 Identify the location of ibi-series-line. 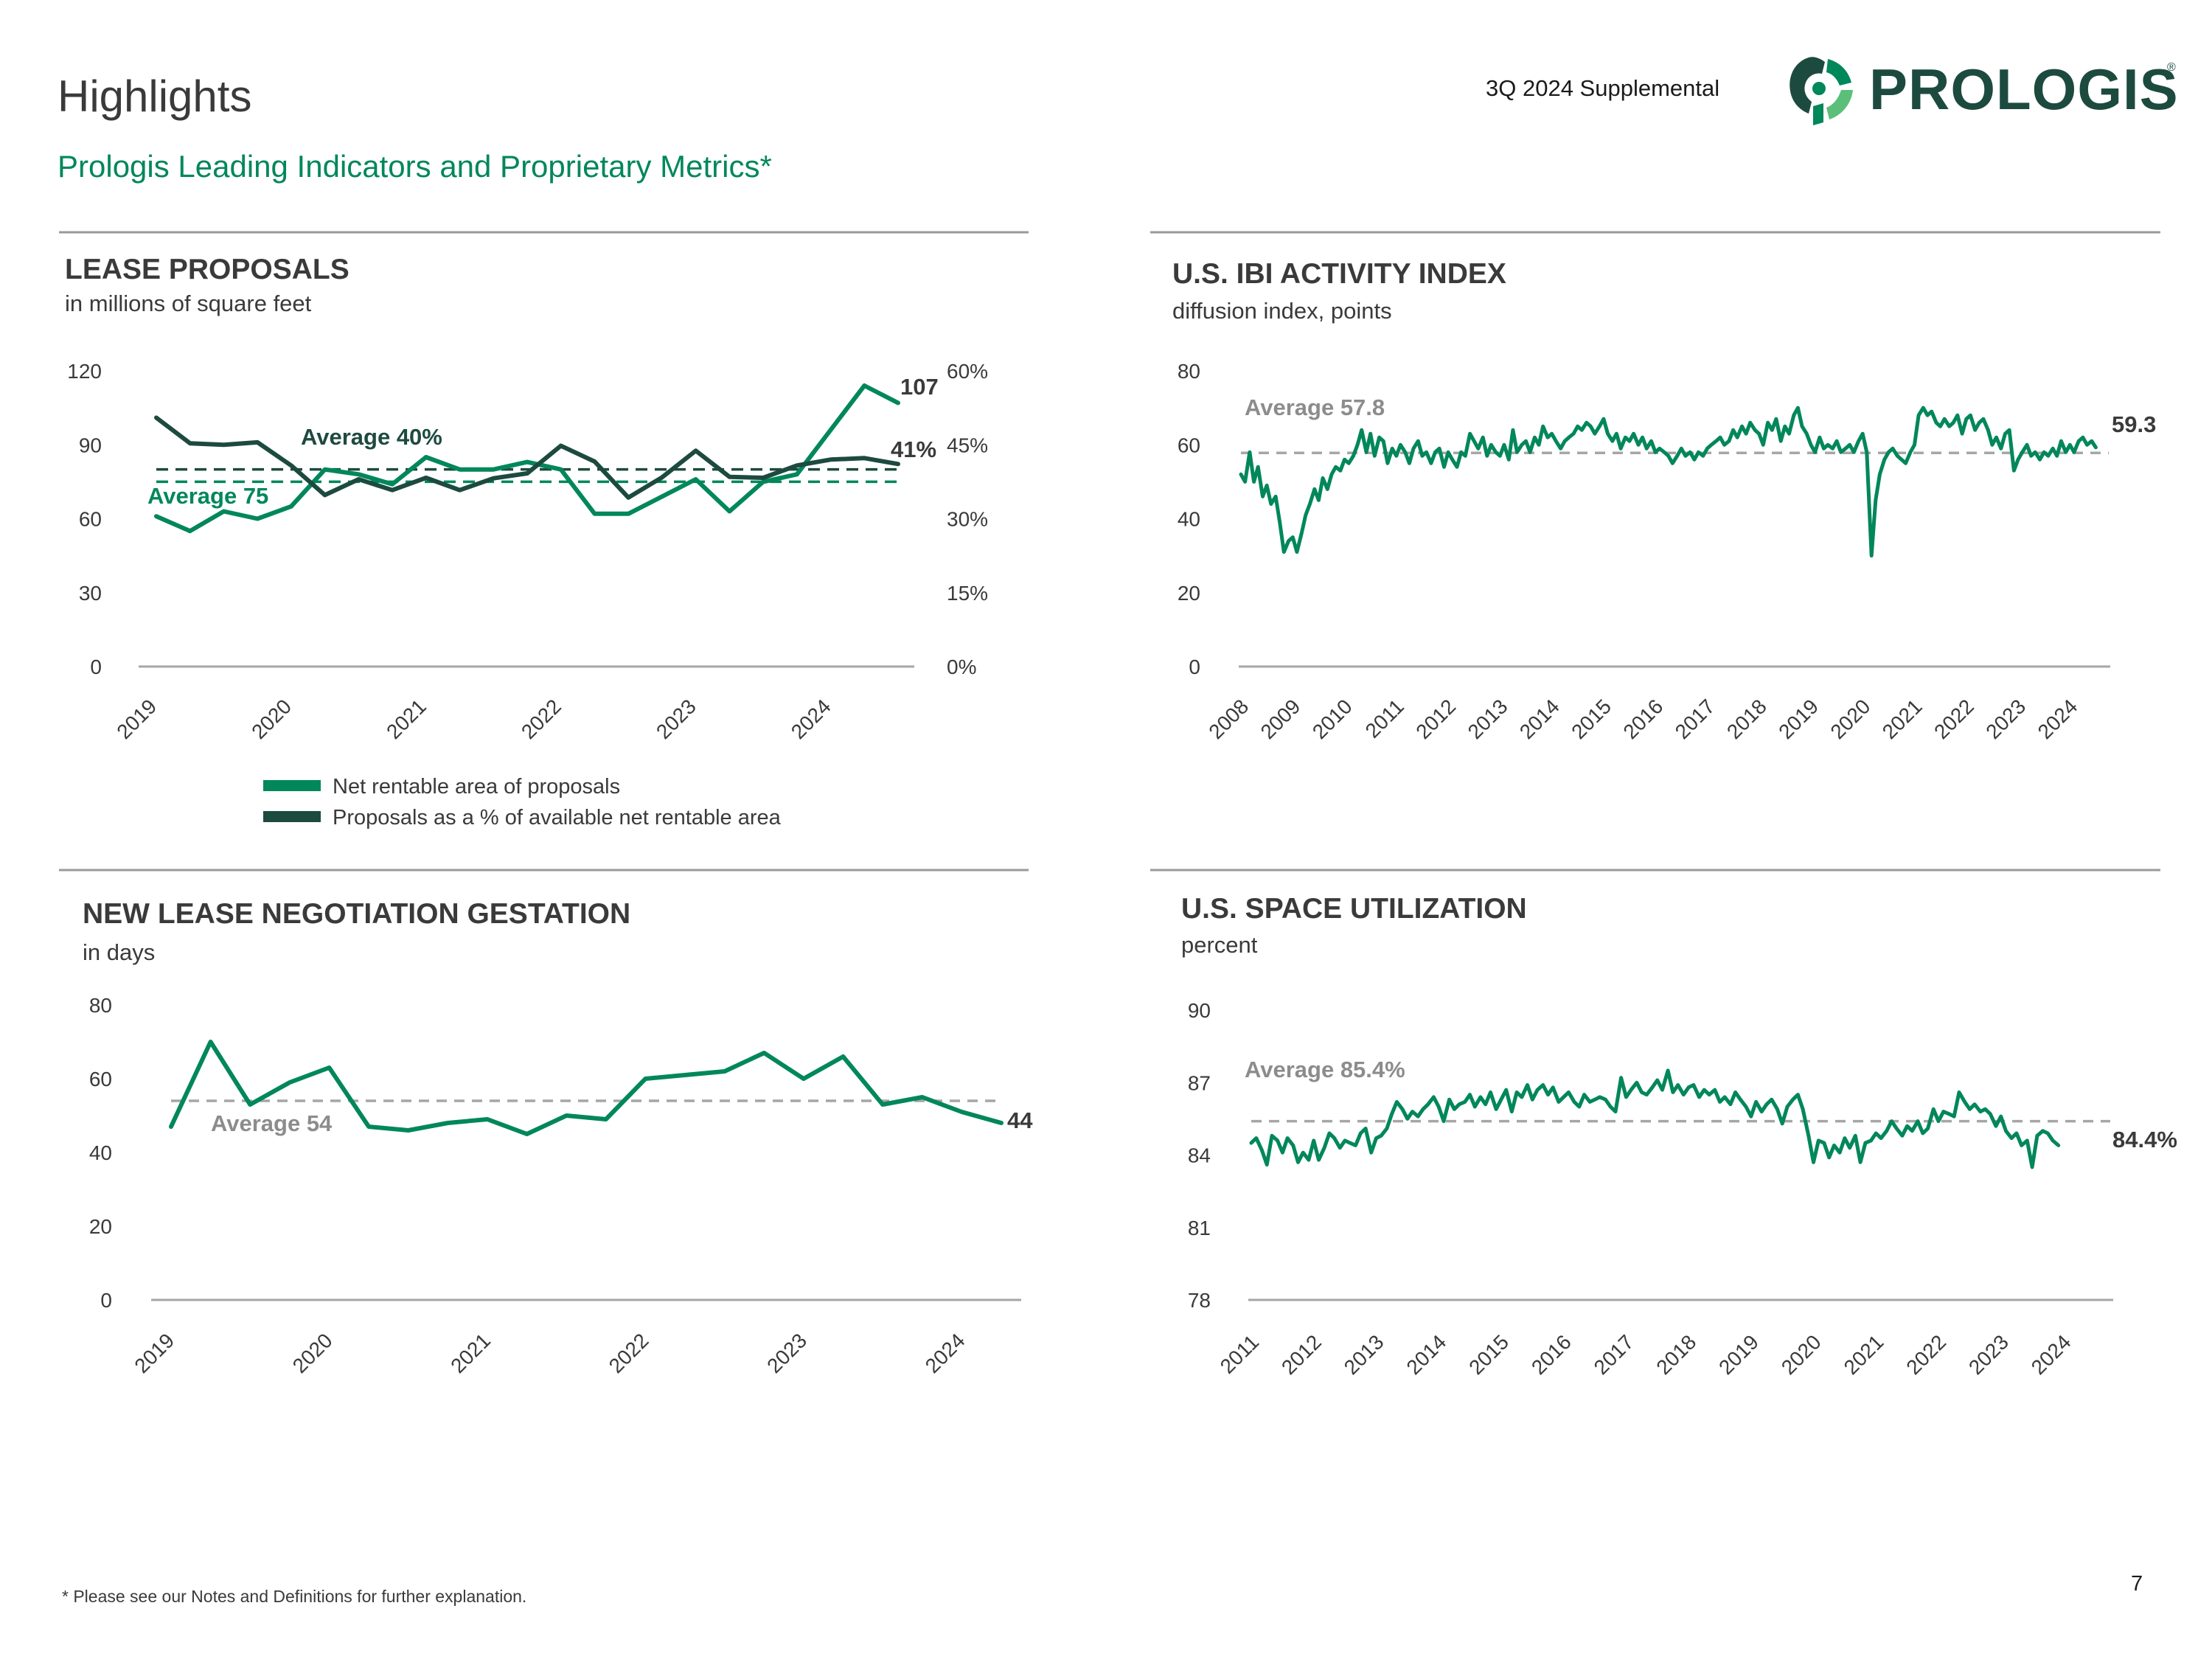
(1668, 482).